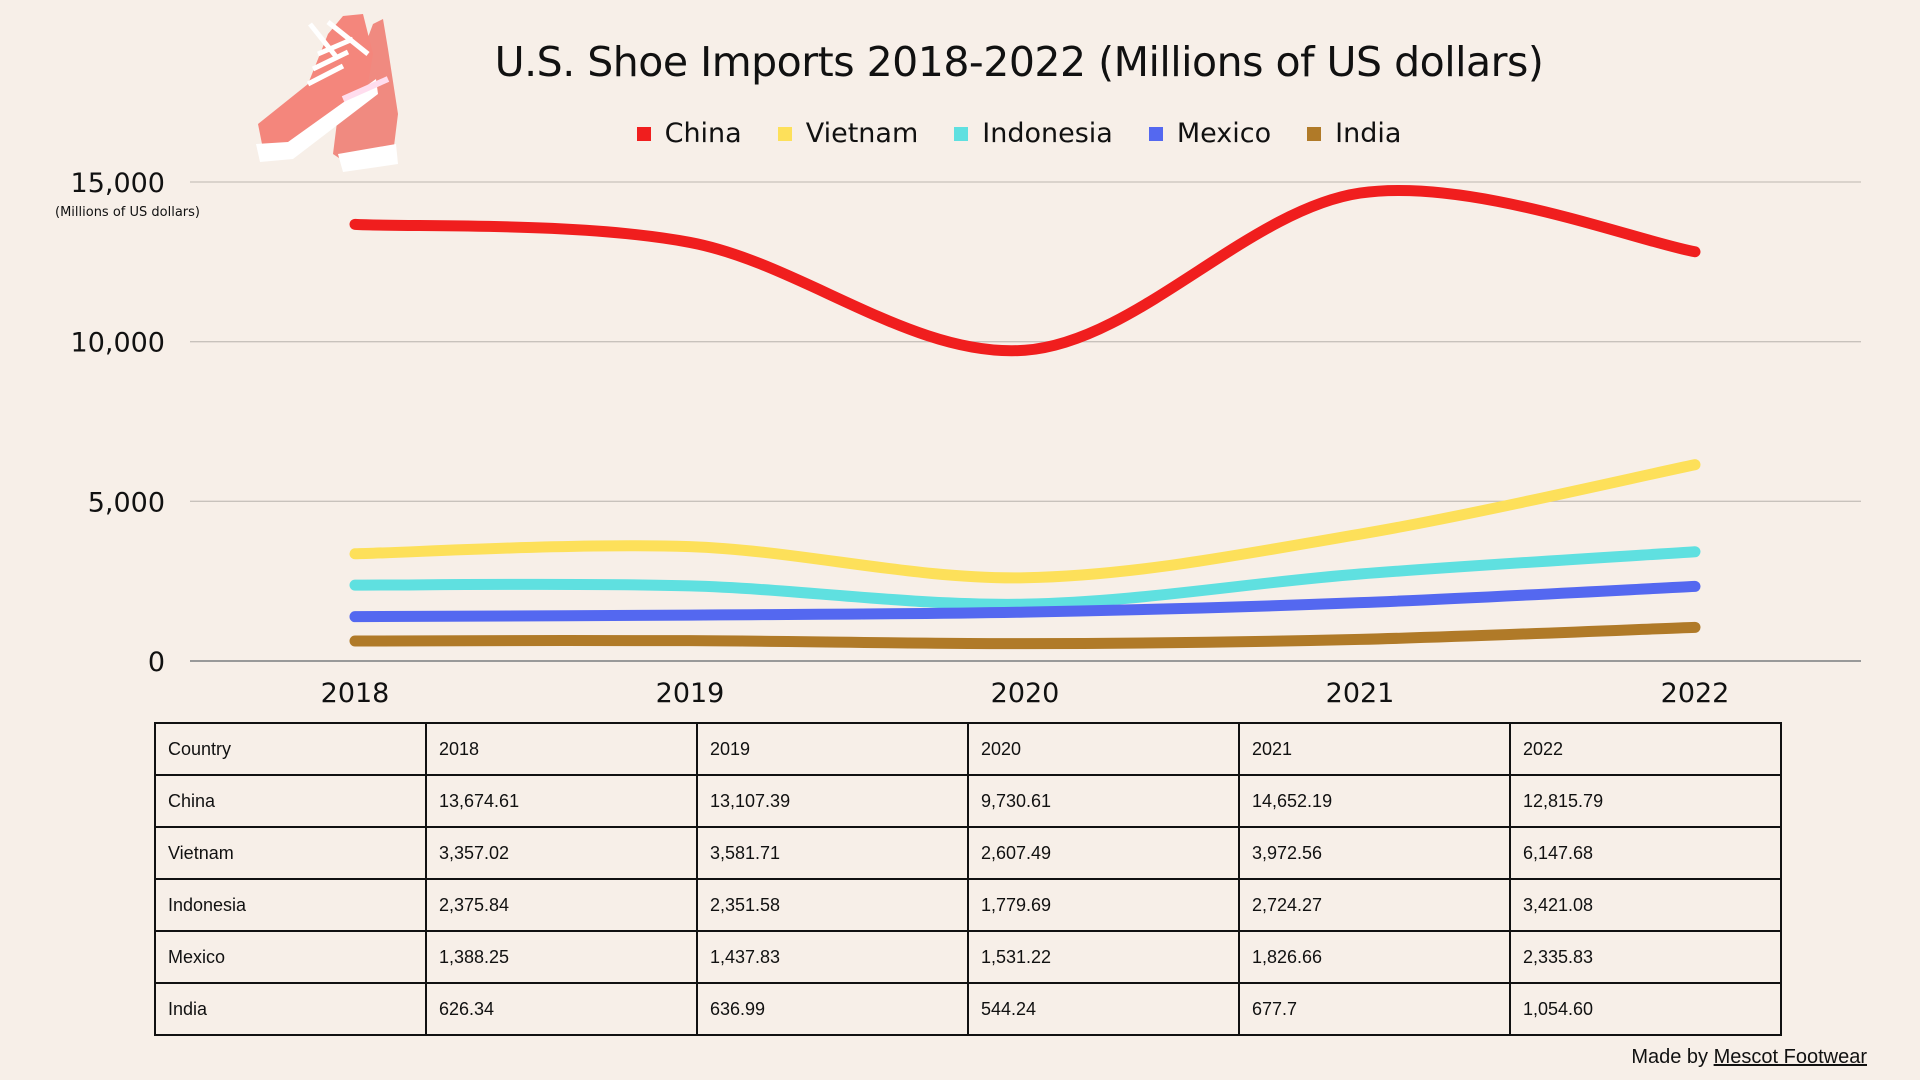 The image size is (1920, 1080). I want to click on legend-label: Mexico, so click(1224, 133).